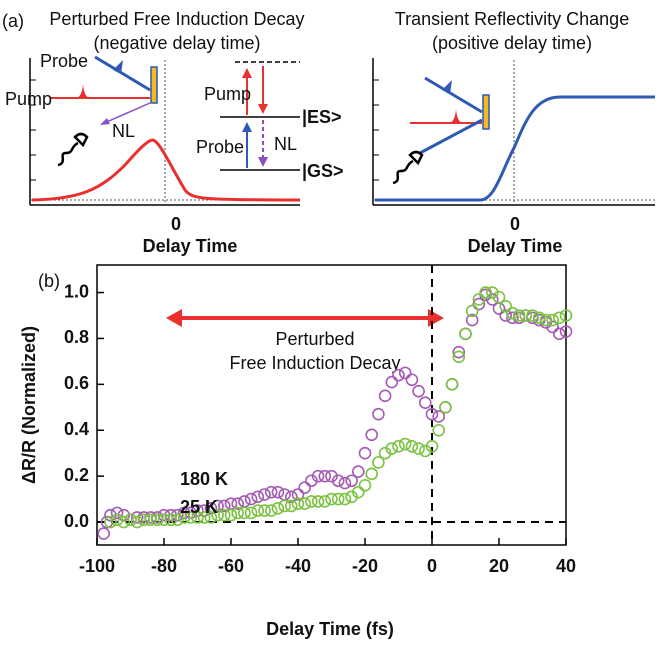 The height and width of the screenshot is (645, 664). Describe the element at coordinates (486, 112) in the screenshot. I see `sample` at that location.